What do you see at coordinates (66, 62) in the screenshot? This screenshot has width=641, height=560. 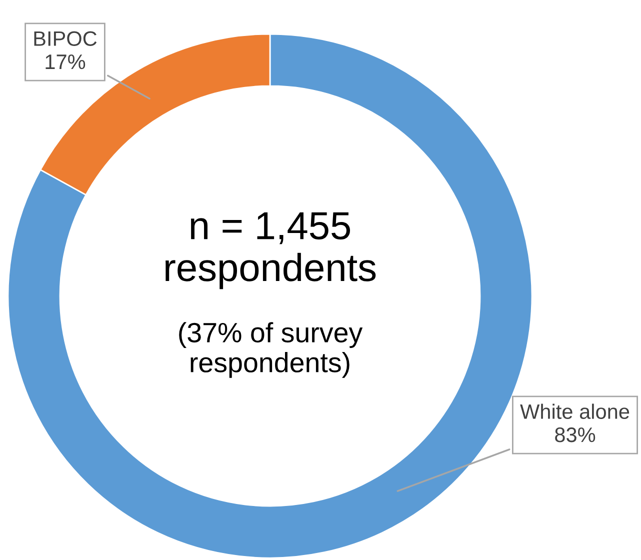 I see `data-label: 17%` at bounding box center [66, 62].